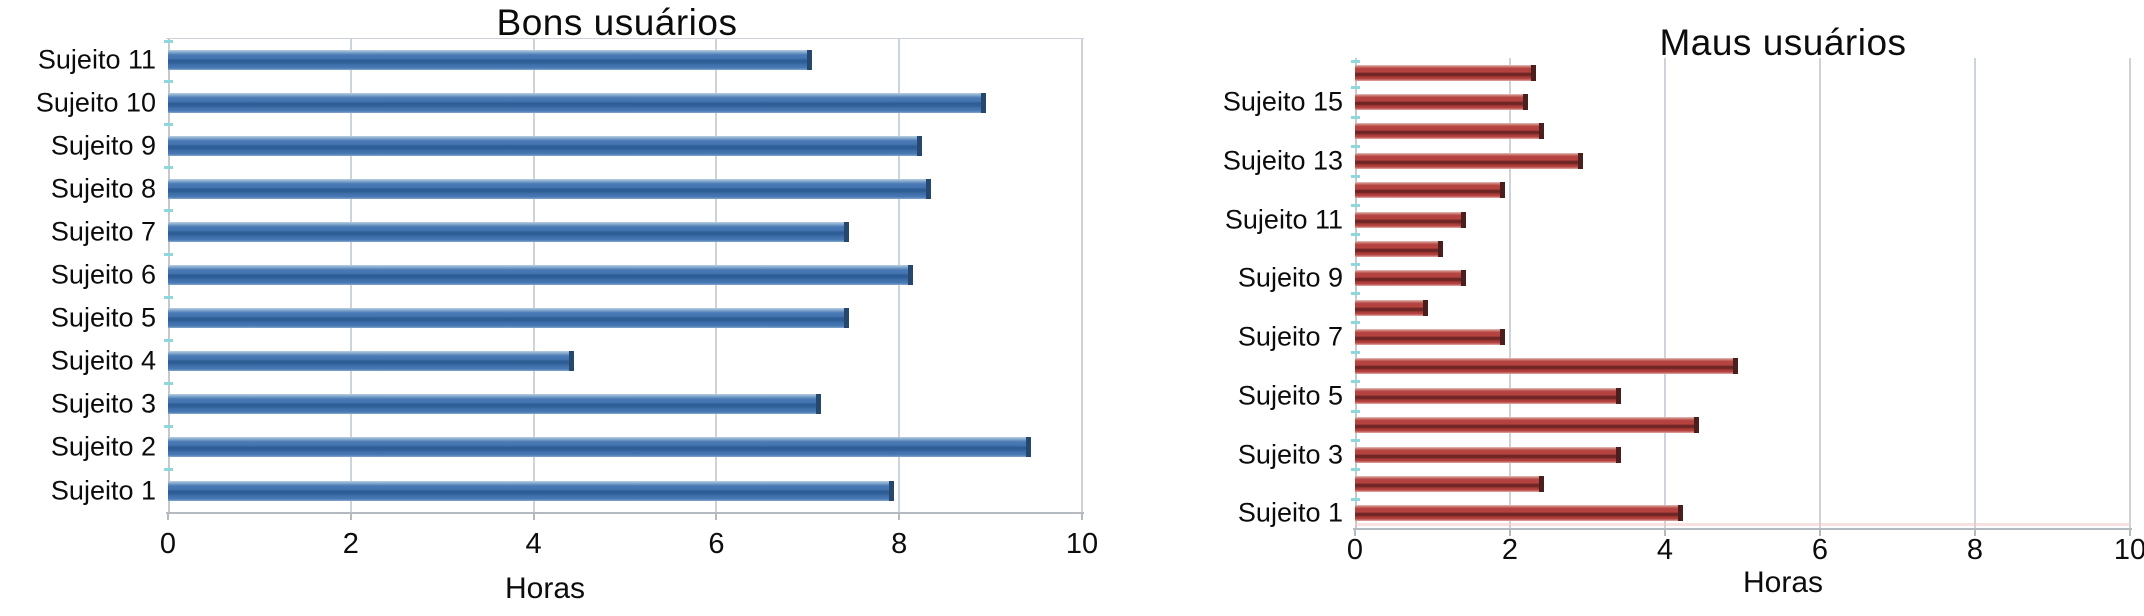  Describe the element at coordinates (1783, 42) in the screenshot. I see `chart-title-right: Maus usuários` at that location.